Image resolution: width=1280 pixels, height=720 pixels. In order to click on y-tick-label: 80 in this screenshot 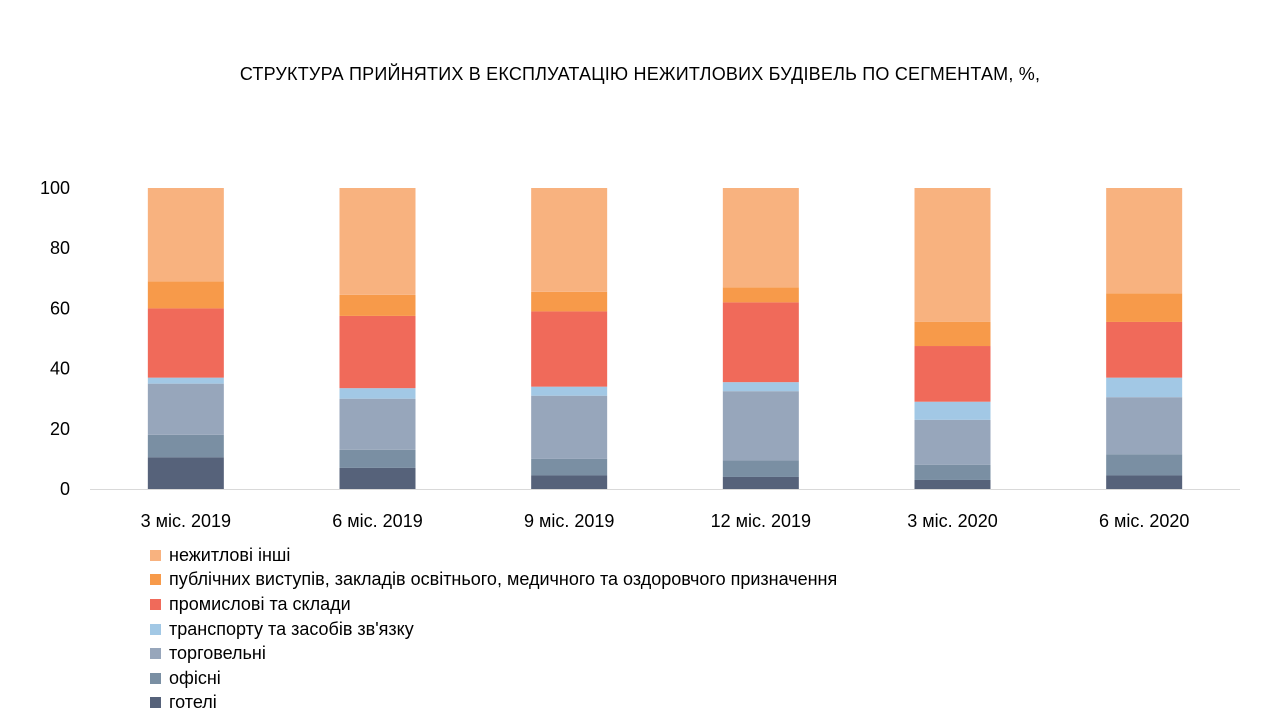, I will do `click(60, 248)`.